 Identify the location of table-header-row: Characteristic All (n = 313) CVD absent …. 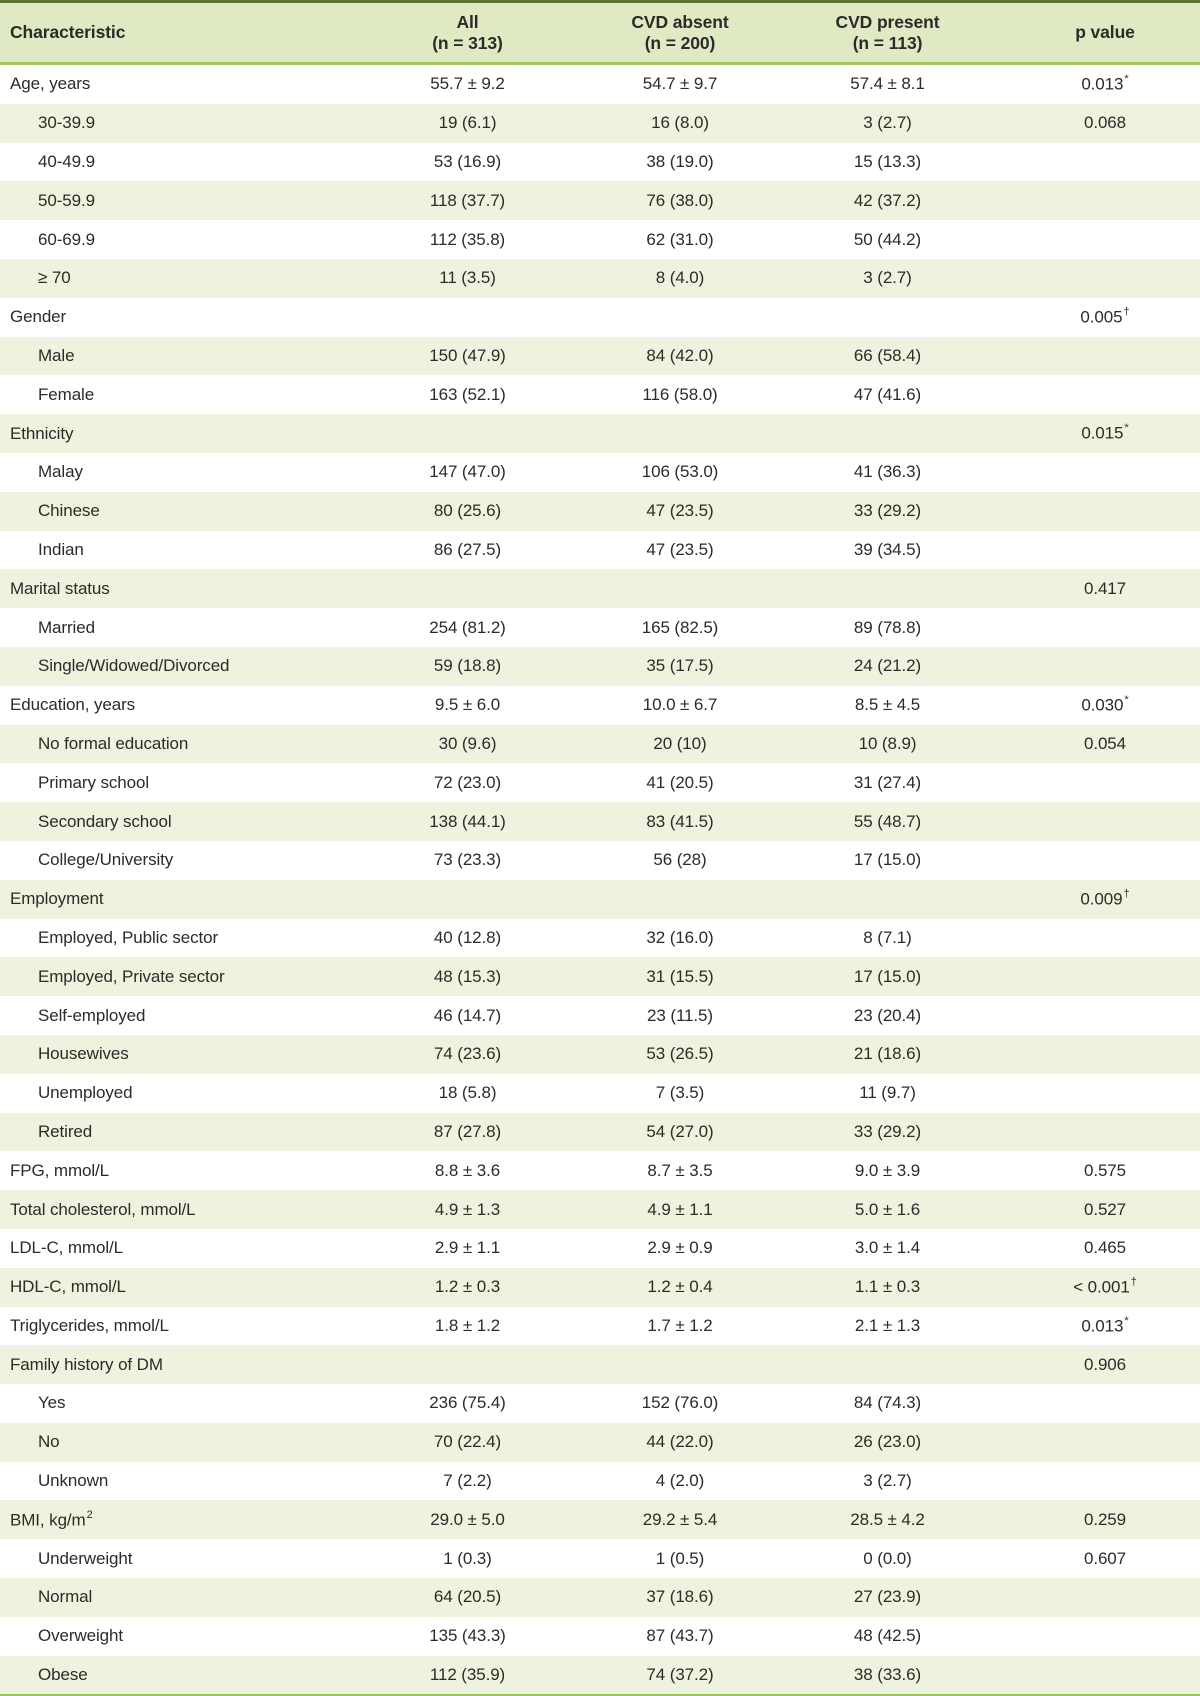
(600, 32).